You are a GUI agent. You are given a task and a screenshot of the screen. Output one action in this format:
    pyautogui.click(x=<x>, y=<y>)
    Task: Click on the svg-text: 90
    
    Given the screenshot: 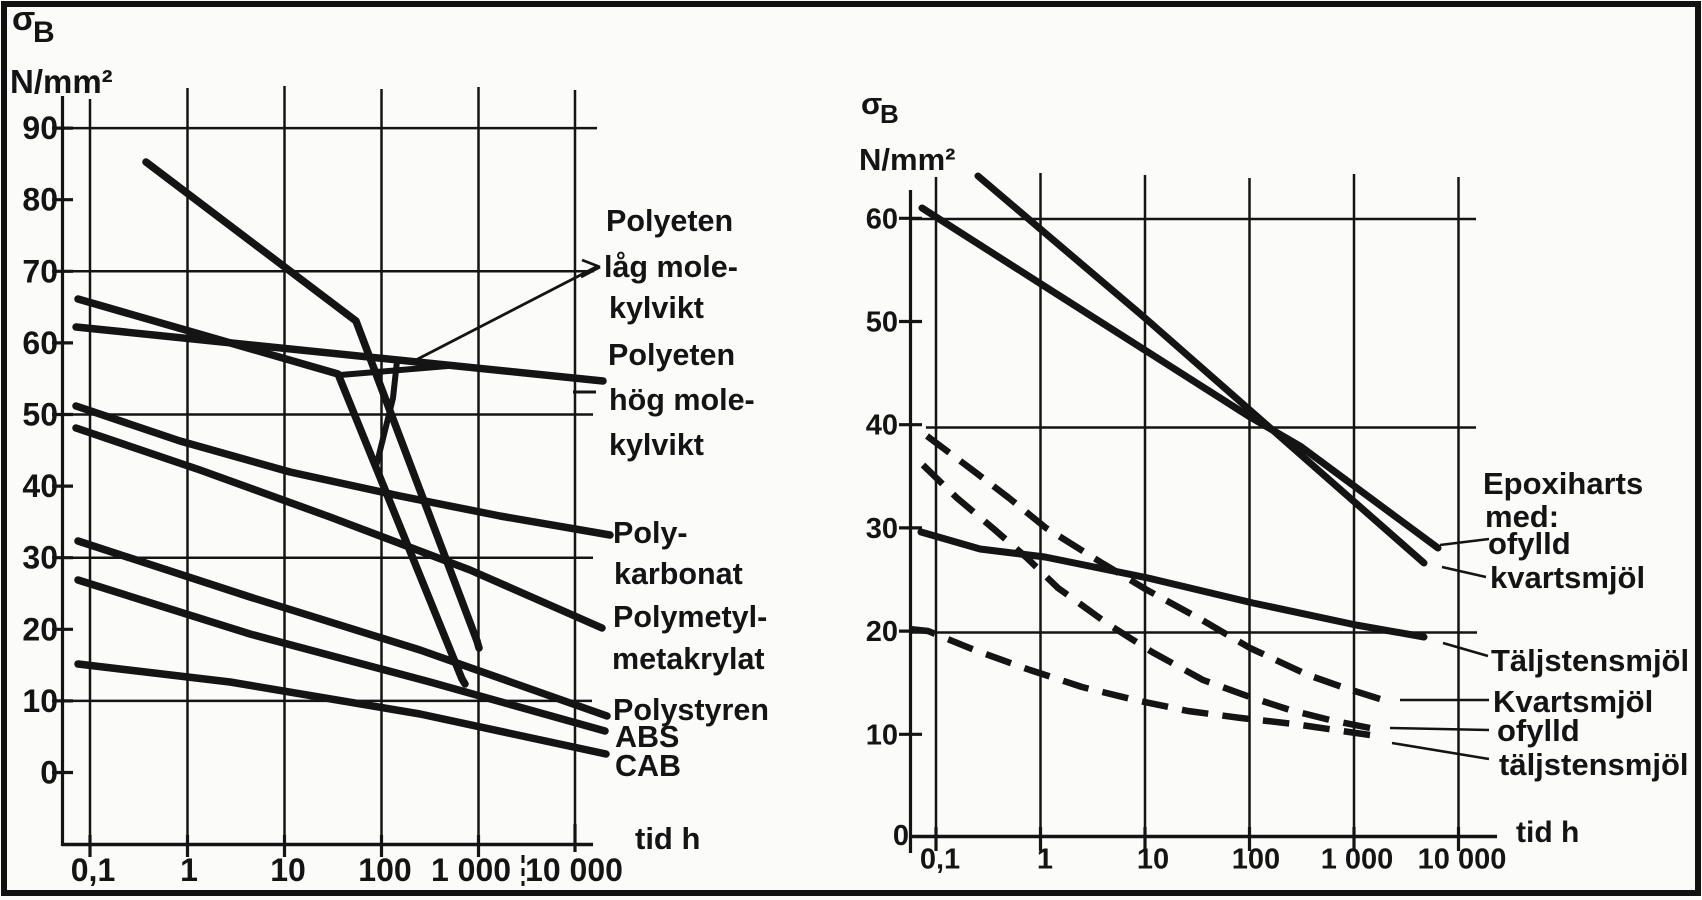 What is the action you would take?
    pyautogui.click(x=40, y=128)
    